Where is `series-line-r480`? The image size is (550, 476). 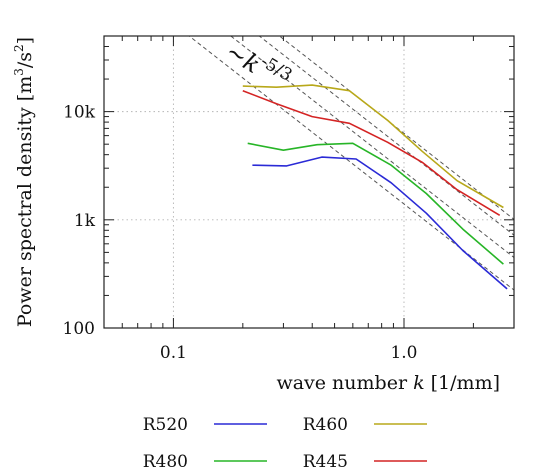
series-line-r480 is located at coordinates (375, 203).